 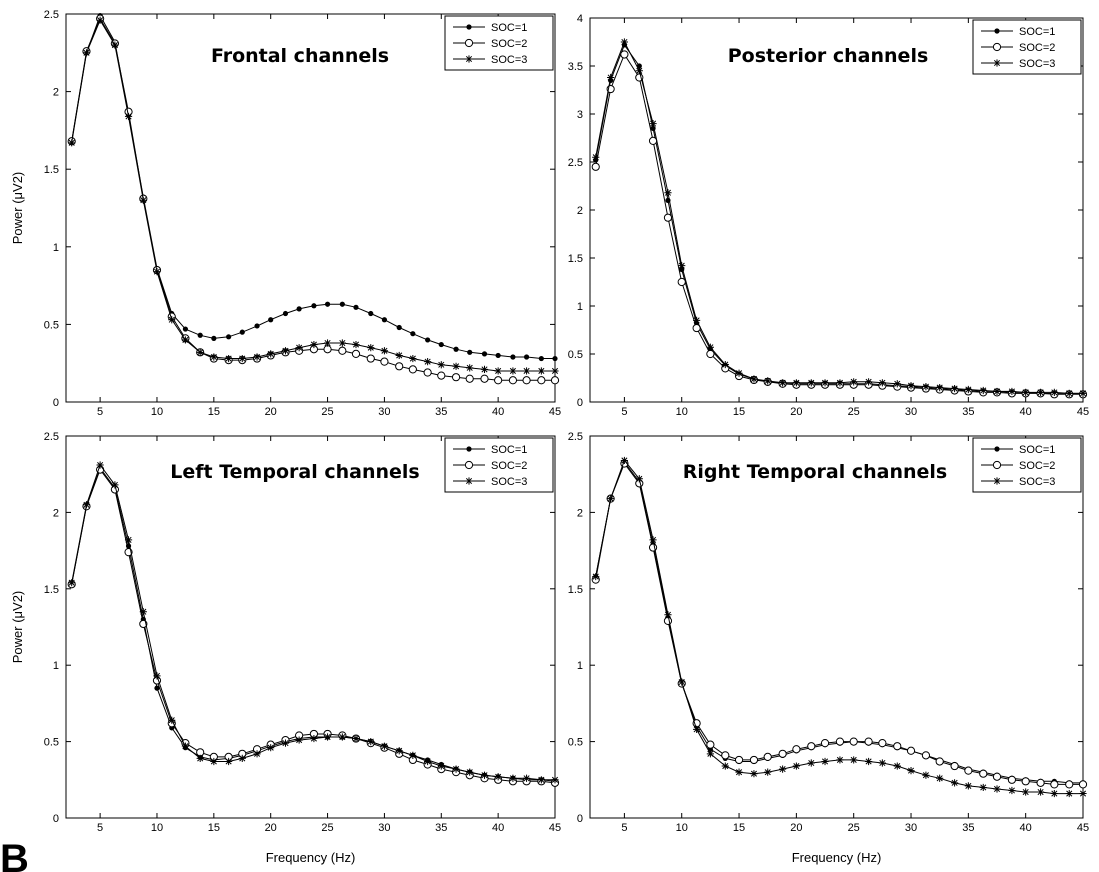 I want to click on y-tick-label: 1.5, so click(x=575, y=590).